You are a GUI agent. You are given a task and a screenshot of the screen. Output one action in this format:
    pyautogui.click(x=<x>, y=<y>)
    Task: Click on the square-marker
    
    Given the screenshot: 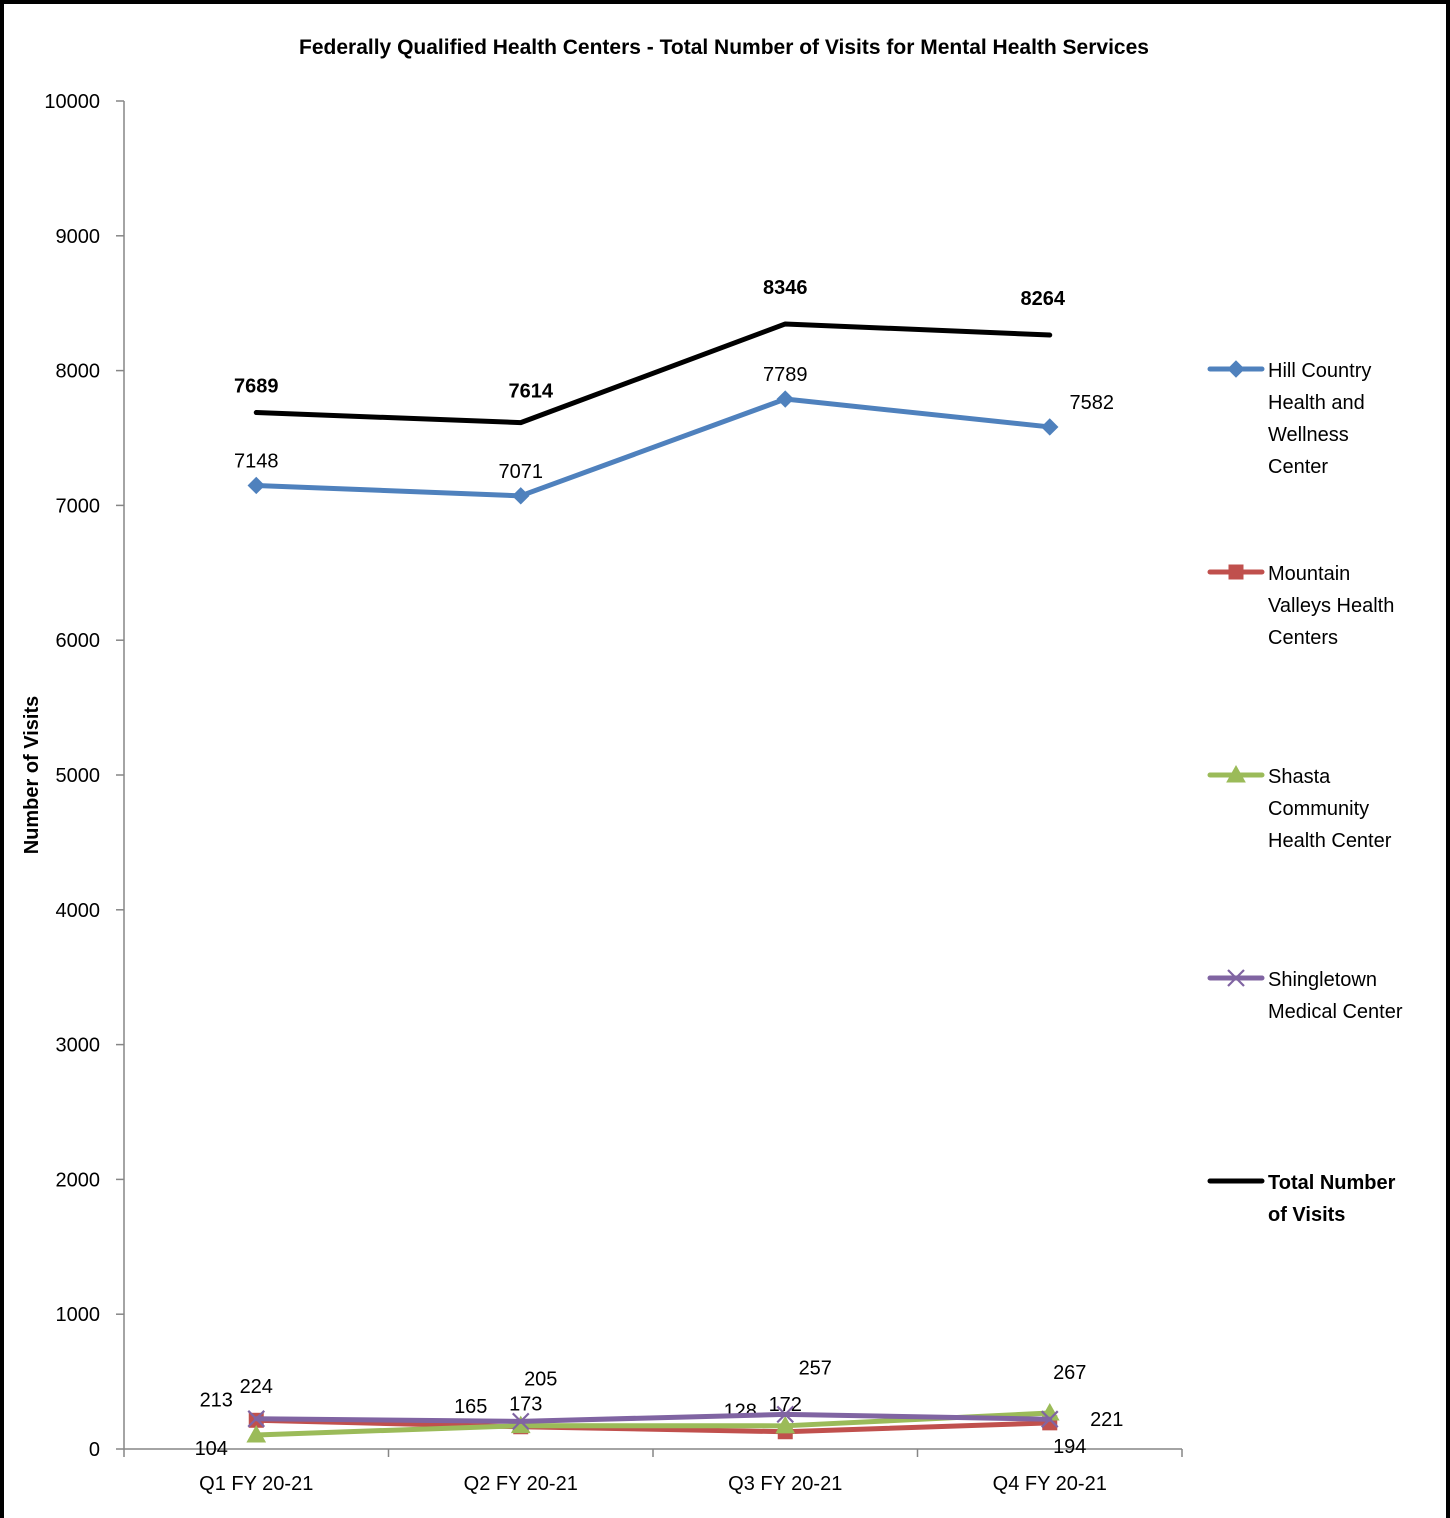 What is the action you would take?
    pyautogui.click(x=1236, y=572)
    